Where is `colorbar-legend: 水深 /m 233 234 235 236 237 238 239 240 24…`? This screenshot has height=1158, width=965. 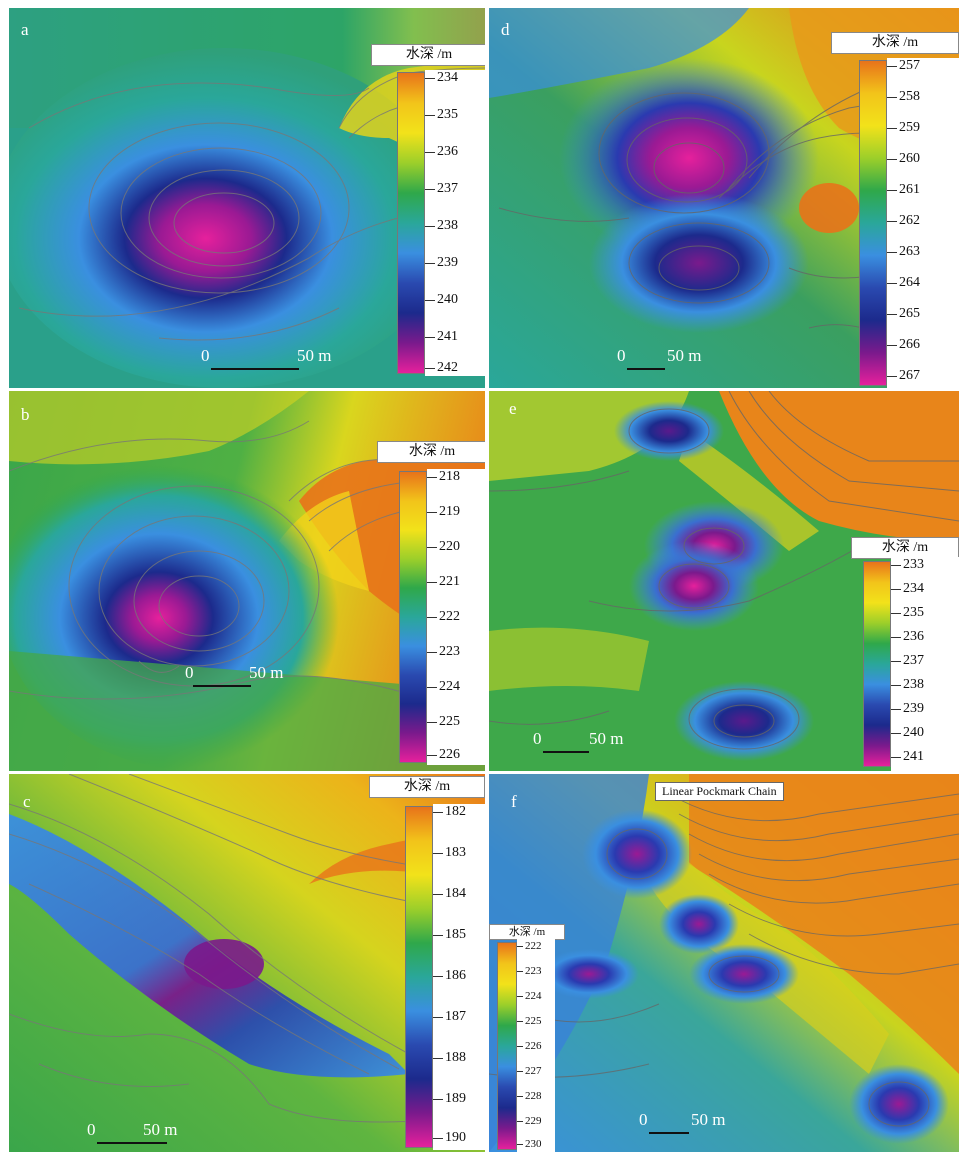 colorbar-legend: 水深 /m 233 234 235 236 237 238 239 240 24… is located at coordinates (905, 654).